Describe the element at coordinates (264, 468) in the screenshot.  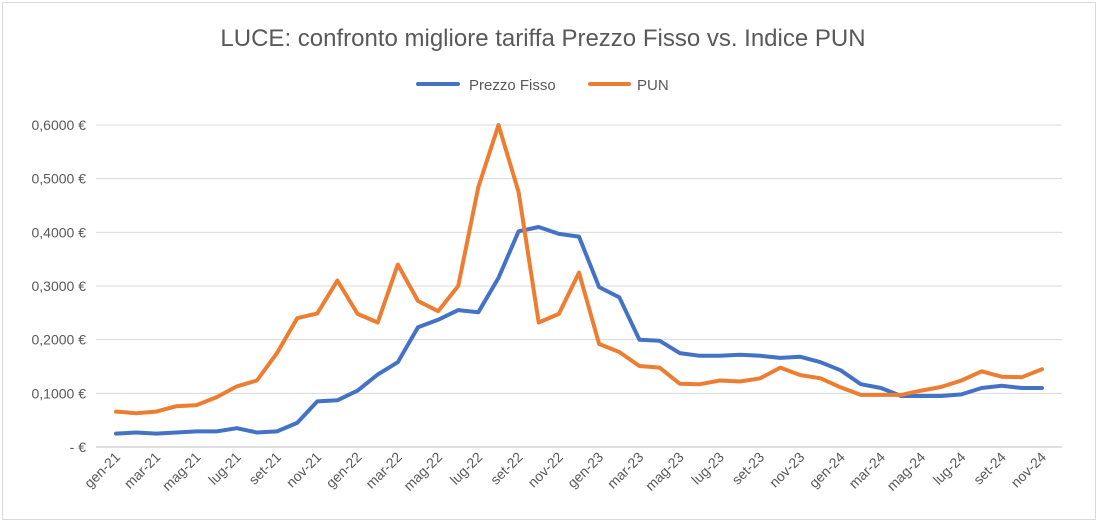
I see `x-tick-label: set-21` at that location.